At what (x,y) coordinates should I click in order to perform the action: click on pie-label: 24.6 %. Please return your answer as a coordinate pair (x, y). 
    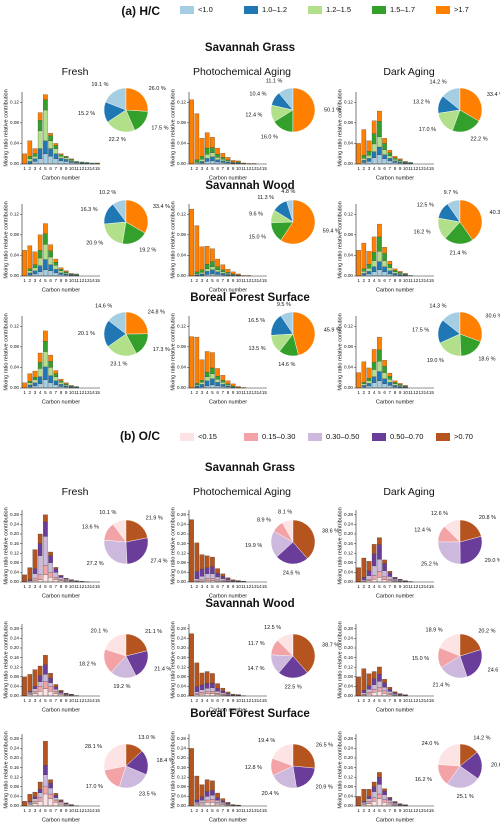
    Looking at the image, I should click on (494, 670).